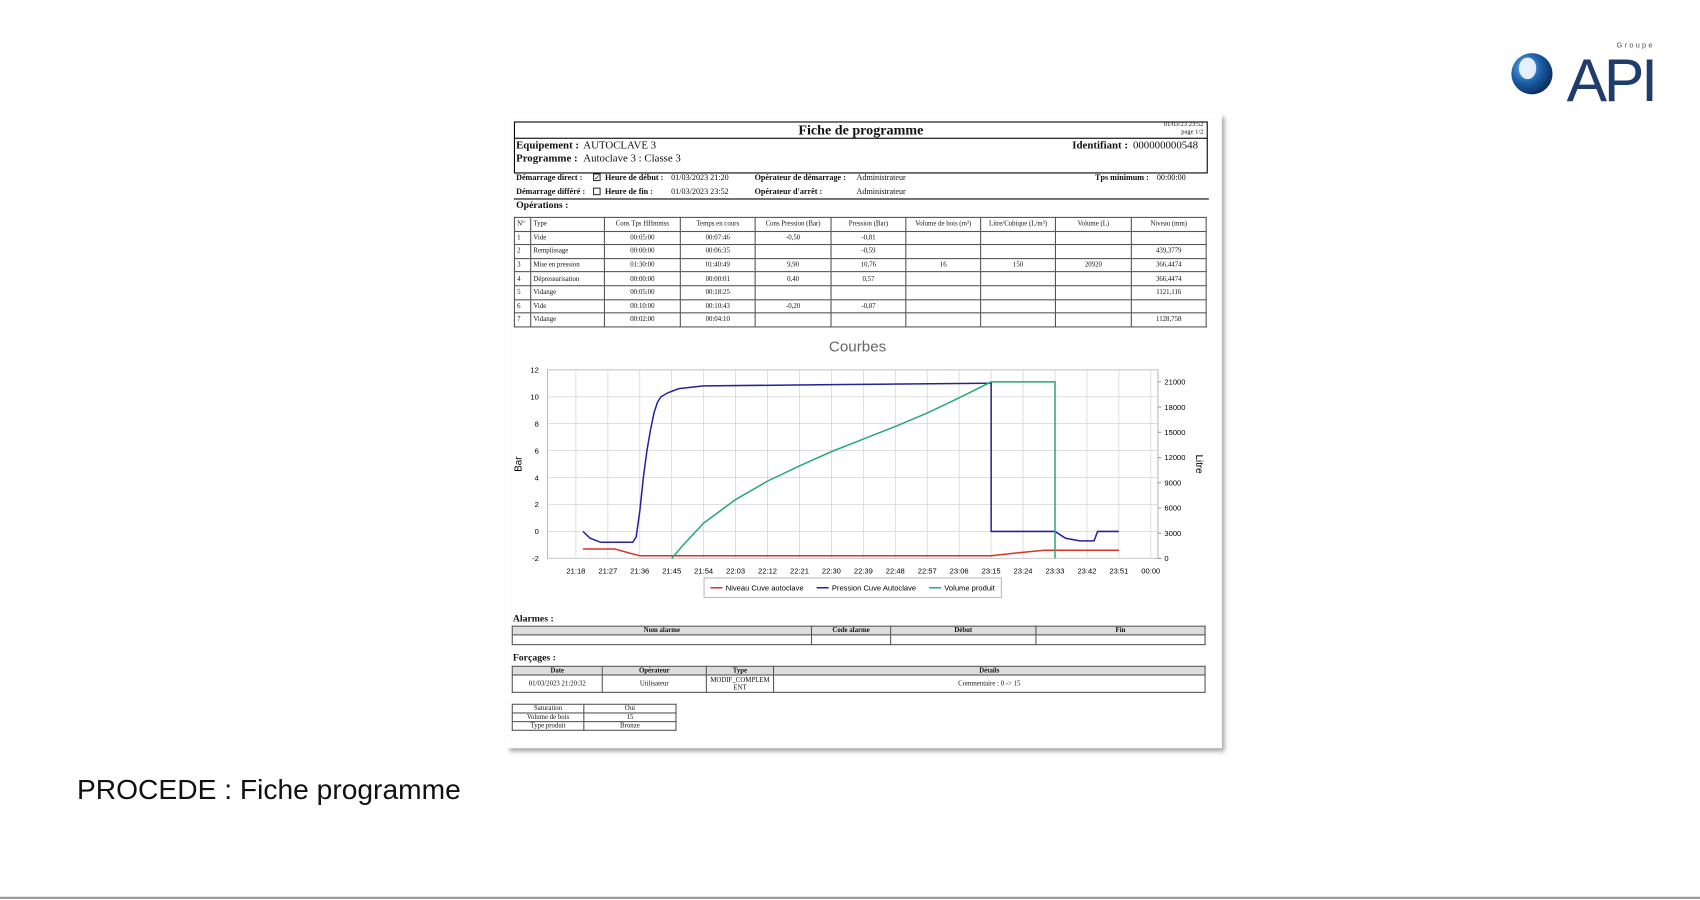 The image size is (1700, 900). Describe the element at coordinates (548, 717) in the screenshot. I see `table-cell: Volume de bois` at that location.